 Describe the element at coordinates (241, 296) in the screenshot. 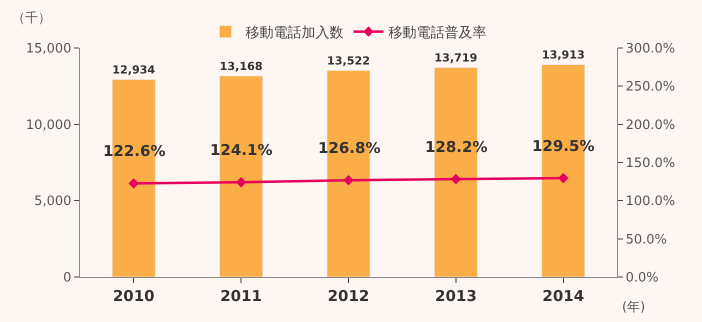

I see `x-tick-label: 2011` at that location.